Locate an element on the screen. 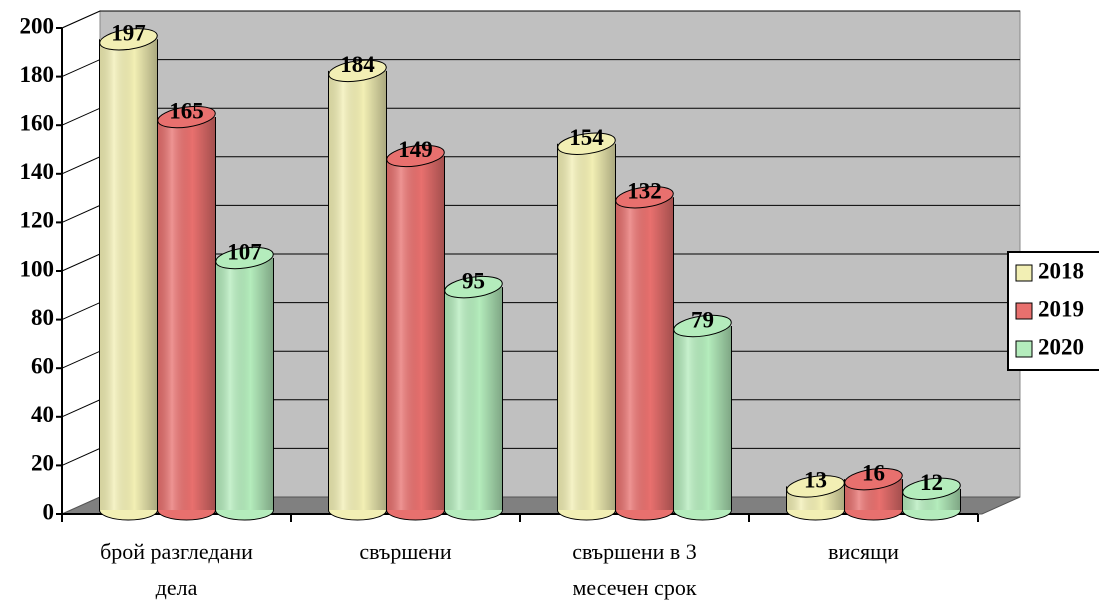  value-label: 107 is located at coordinates (244, 251).